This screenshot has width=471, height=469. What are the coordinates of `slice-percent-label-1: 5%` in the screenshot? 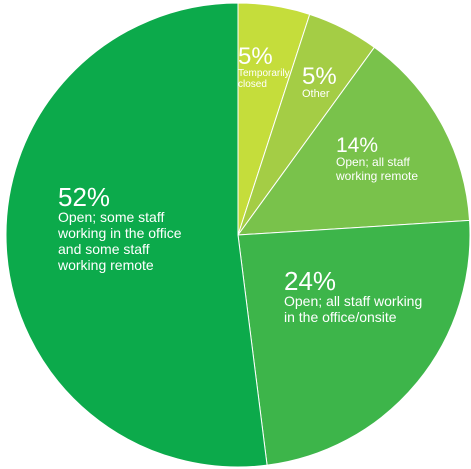 It's located at (255, 56).